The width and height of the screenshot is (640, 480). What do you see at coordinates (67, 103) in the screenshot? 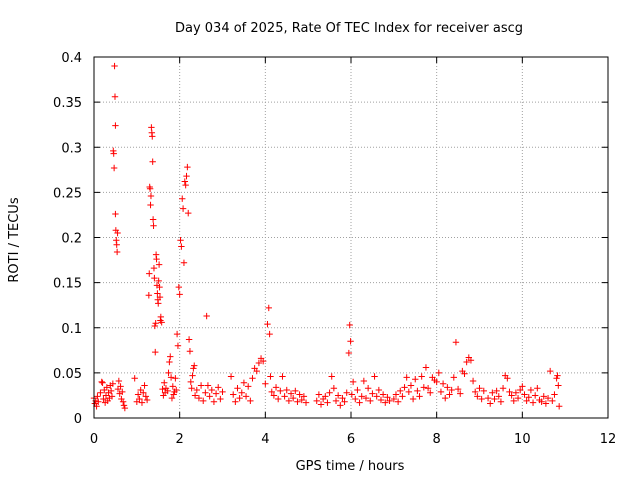
I see `y-tick-label: 0.35` at bounding box center [67, 103].